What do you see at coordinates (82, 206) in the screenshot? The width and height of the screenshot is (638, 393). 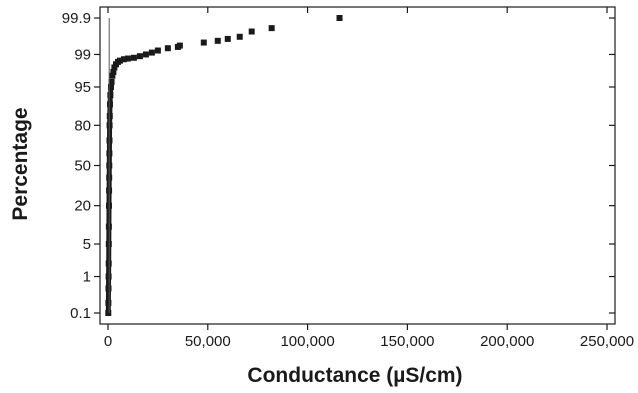 I see `y-tick-label: 20` at bounding box center [82, 206].